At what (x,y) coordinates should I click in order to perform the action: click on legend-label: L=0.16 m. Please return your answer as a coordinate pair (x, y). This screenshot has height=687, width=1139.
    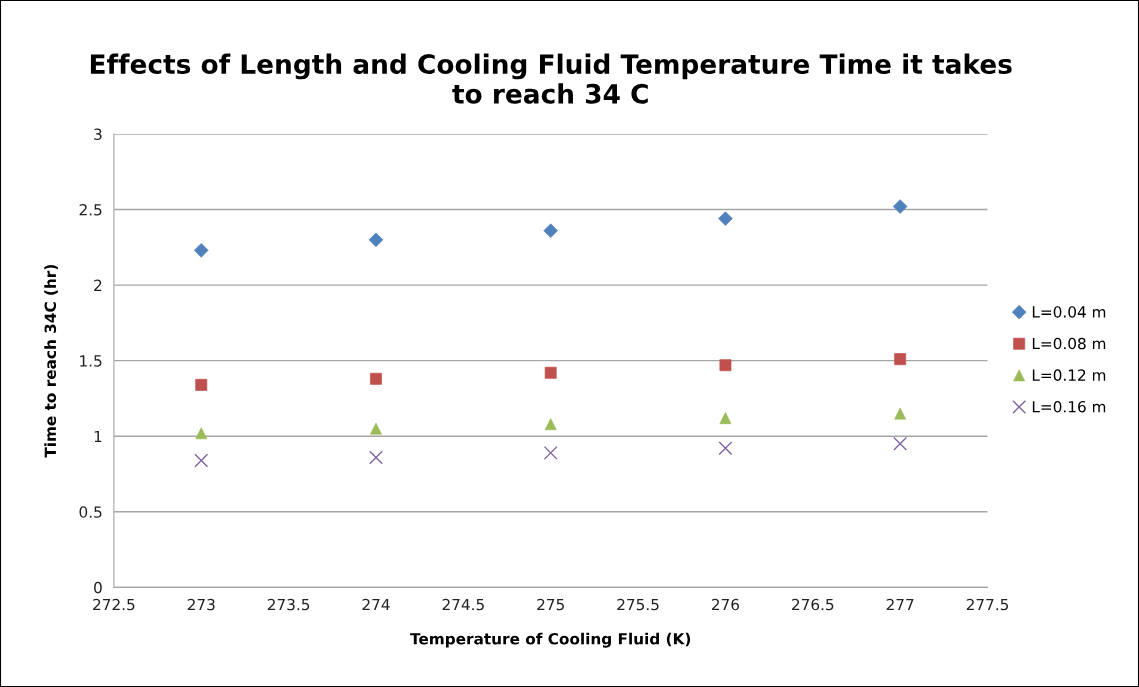
    Looking at the image, I should click on (1069, 406).